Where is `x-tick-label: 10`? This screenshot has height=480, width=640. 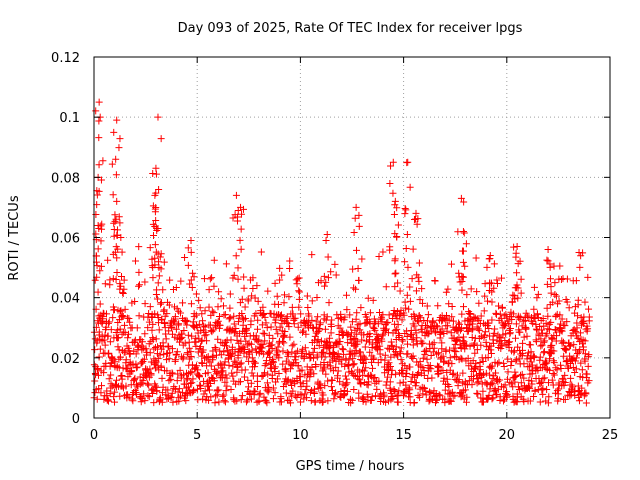 x-tick-label: 10 is located at coordinates (300, 435).